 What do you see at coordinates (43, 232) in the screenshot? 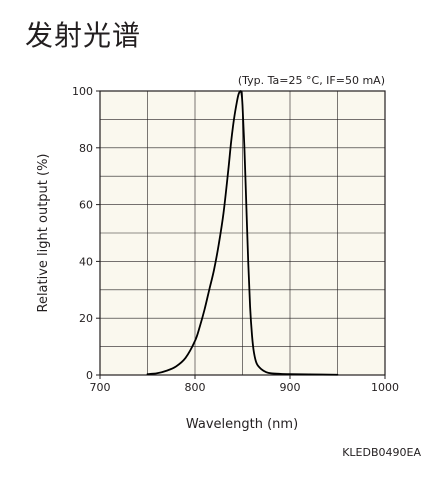
I see `y-axis-label: Relative light output (%)` at bounding box center [43, 232].